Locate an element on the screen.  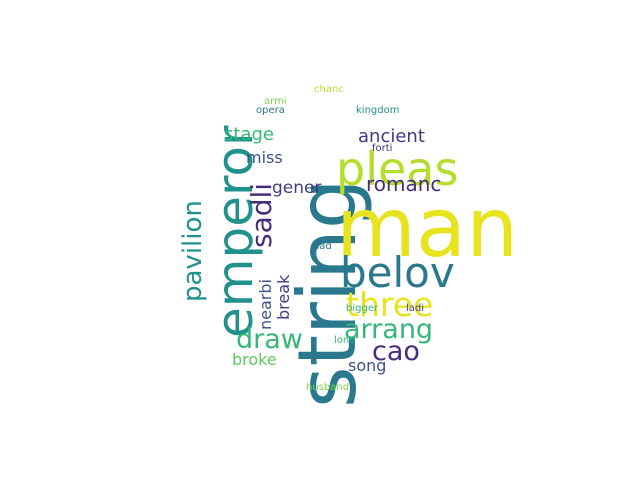
word-nearbi: nearbi is located at coordinates (265, 304).